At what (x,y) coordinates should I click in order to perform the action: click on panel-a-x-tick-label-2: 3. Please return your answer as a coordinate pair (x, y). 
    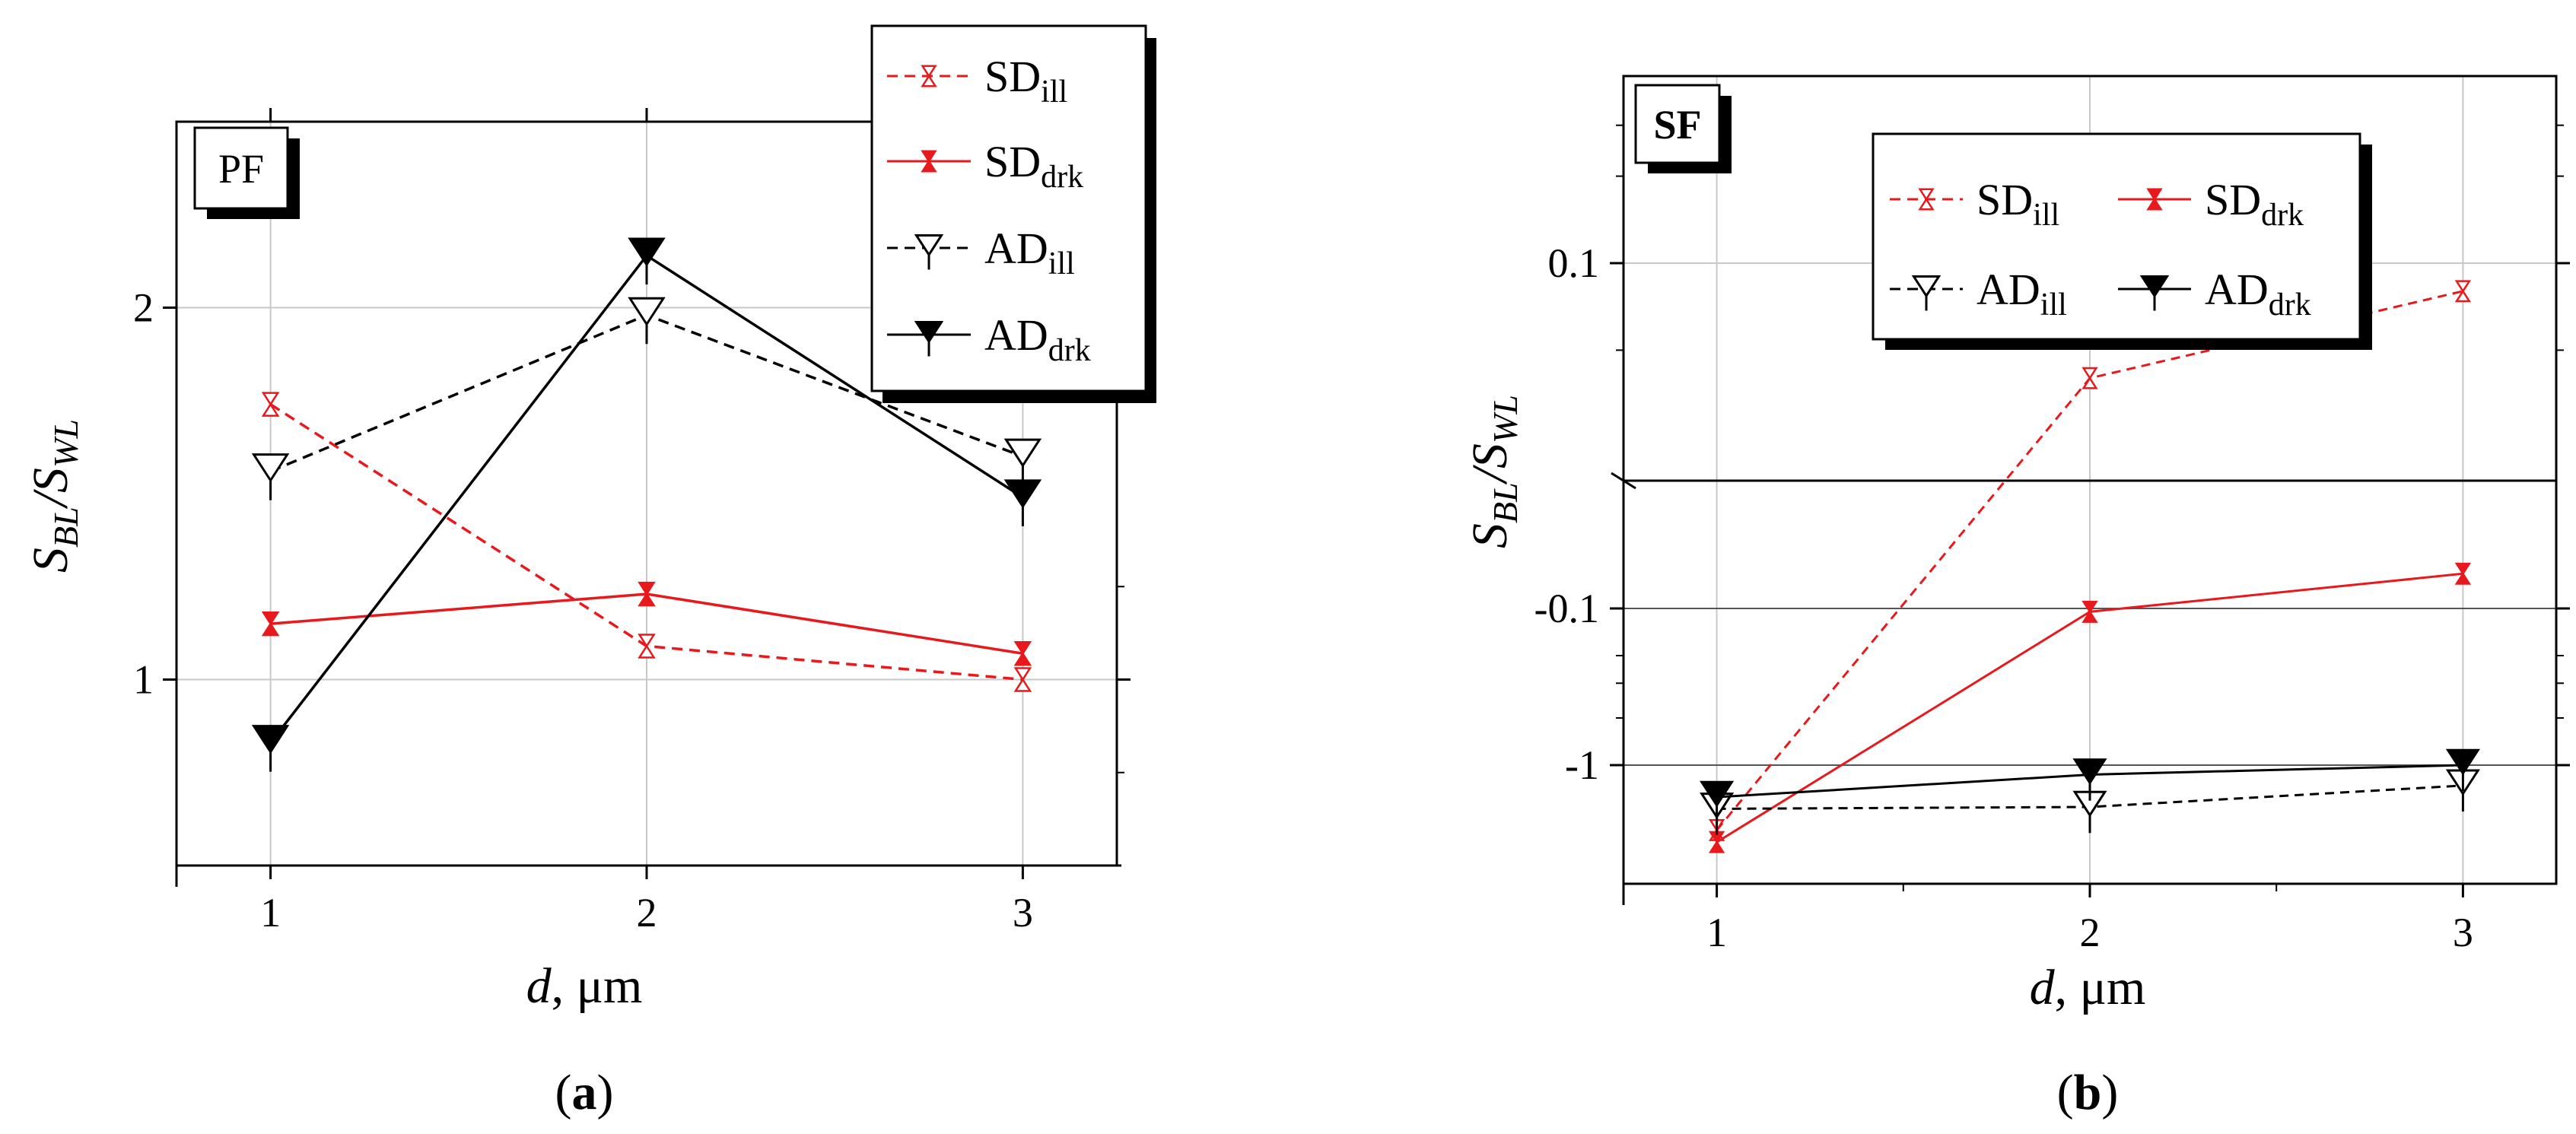
    Looking at the image, I should click on (1023, 912).